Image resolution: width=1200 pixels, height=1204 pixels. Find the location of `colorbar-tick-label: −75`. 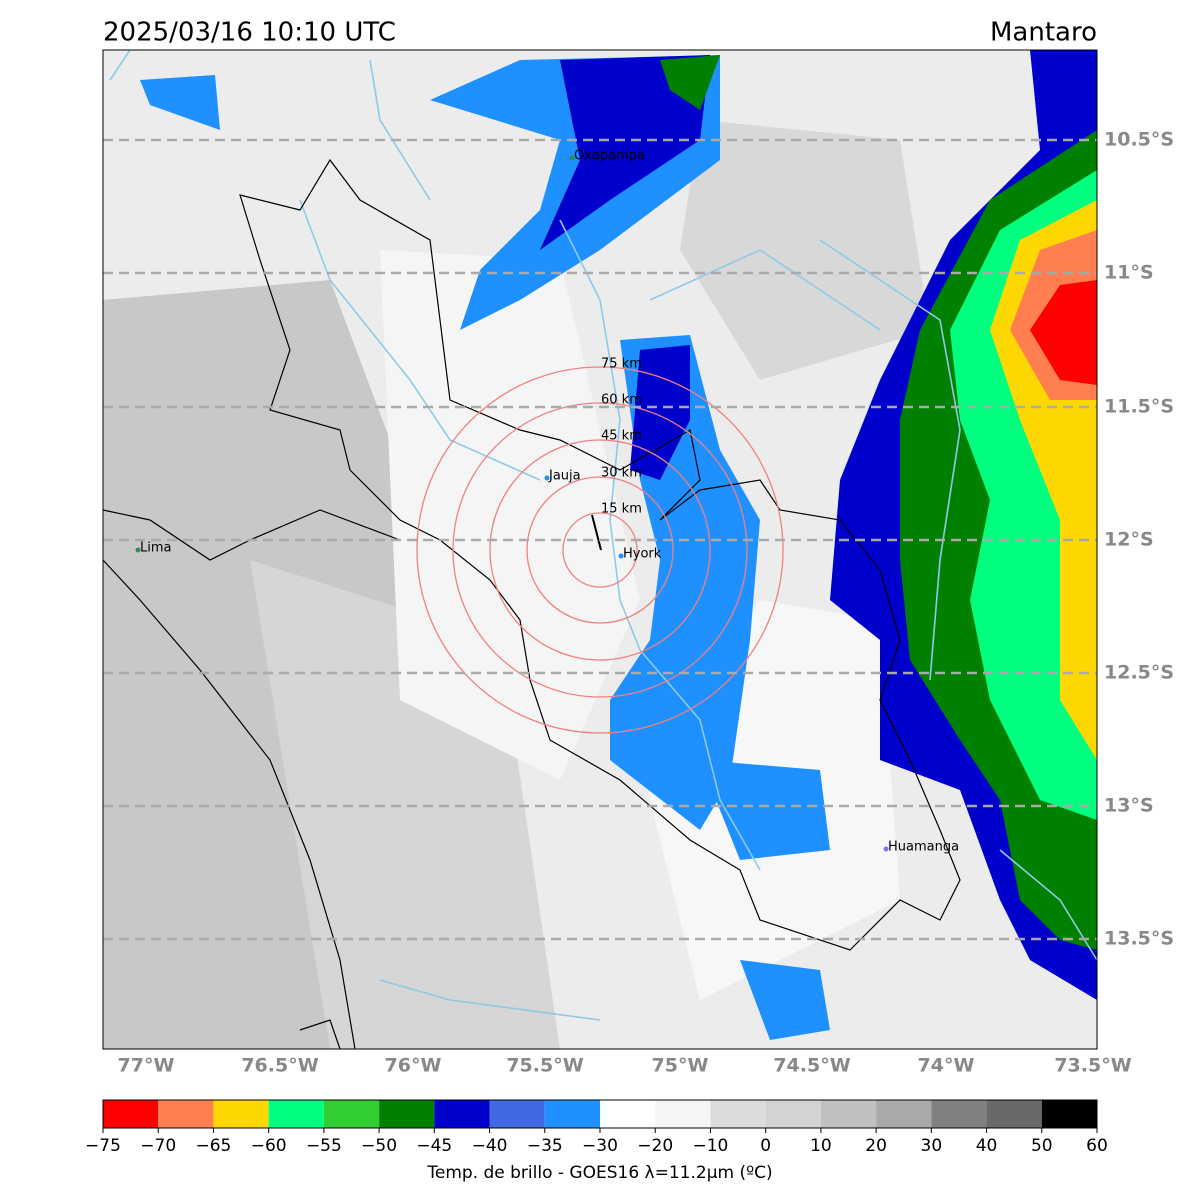

colorbar-tick-label: −75 is located at coordinates (103, 1146).